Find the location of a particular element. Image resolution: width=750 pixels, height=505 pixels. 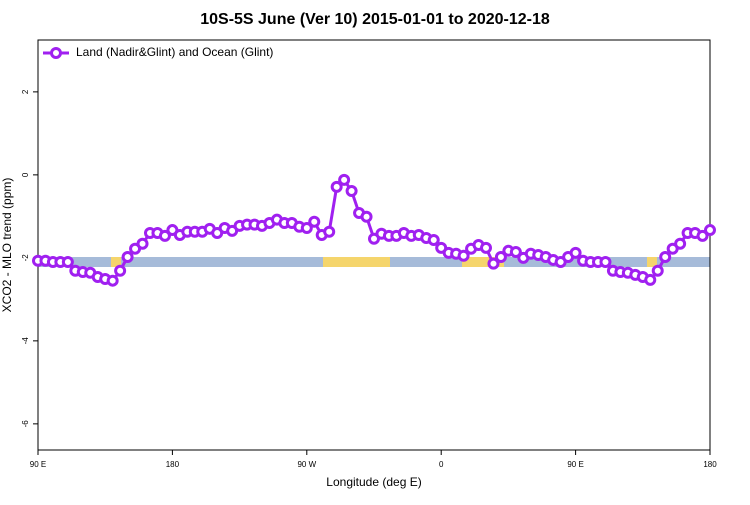

y-tick-label: -2 is located at coordinates (25, 258).